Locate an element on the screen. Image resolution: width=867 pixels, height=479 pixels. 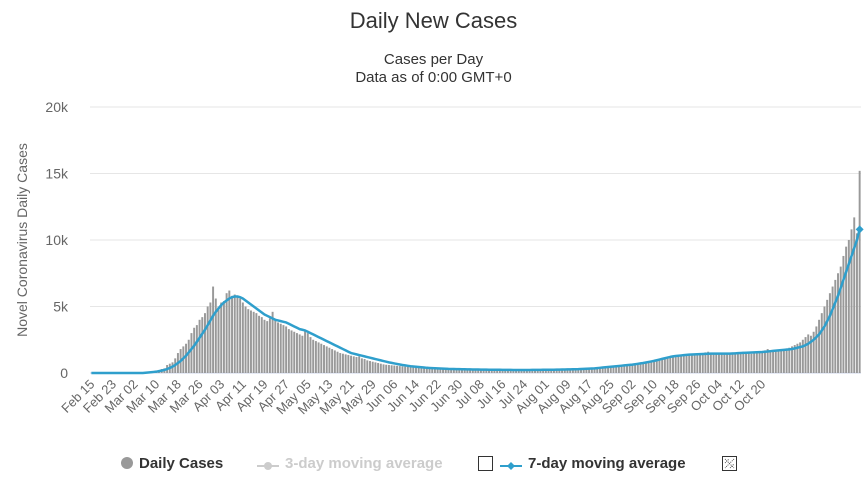
toggle-7-day-checkbox is located at coordinates (729, 463).